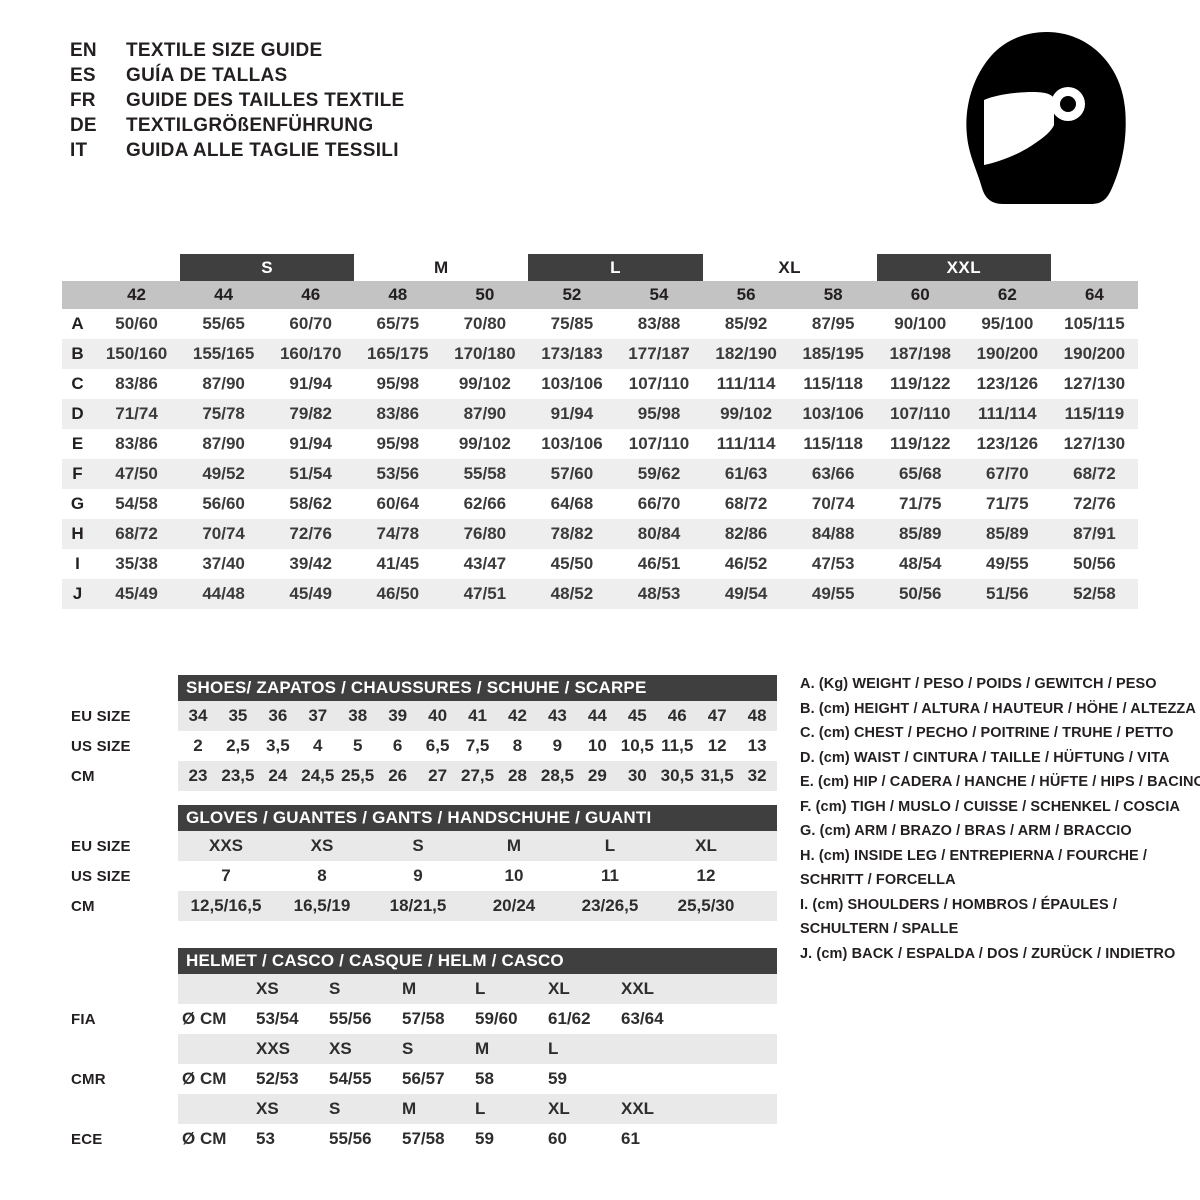 Image resolution: width=1200 pixels, height=1200 pixels. I want to click on size-bar-empty, so click(1094, 267).